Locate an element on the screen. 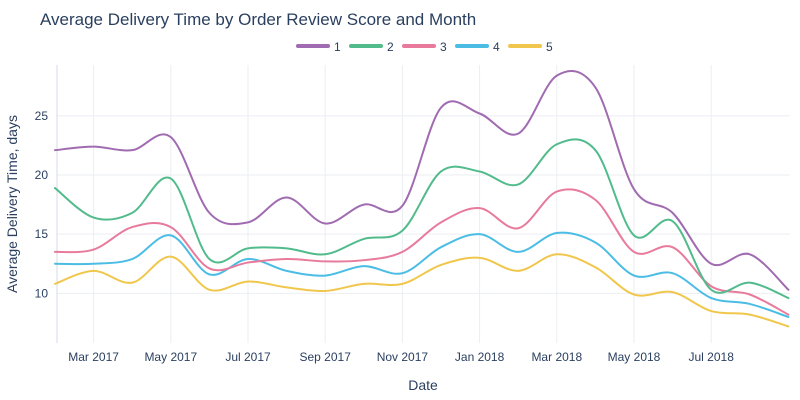  x-tick-label: May 2017 is located at coordinates (170, 357).